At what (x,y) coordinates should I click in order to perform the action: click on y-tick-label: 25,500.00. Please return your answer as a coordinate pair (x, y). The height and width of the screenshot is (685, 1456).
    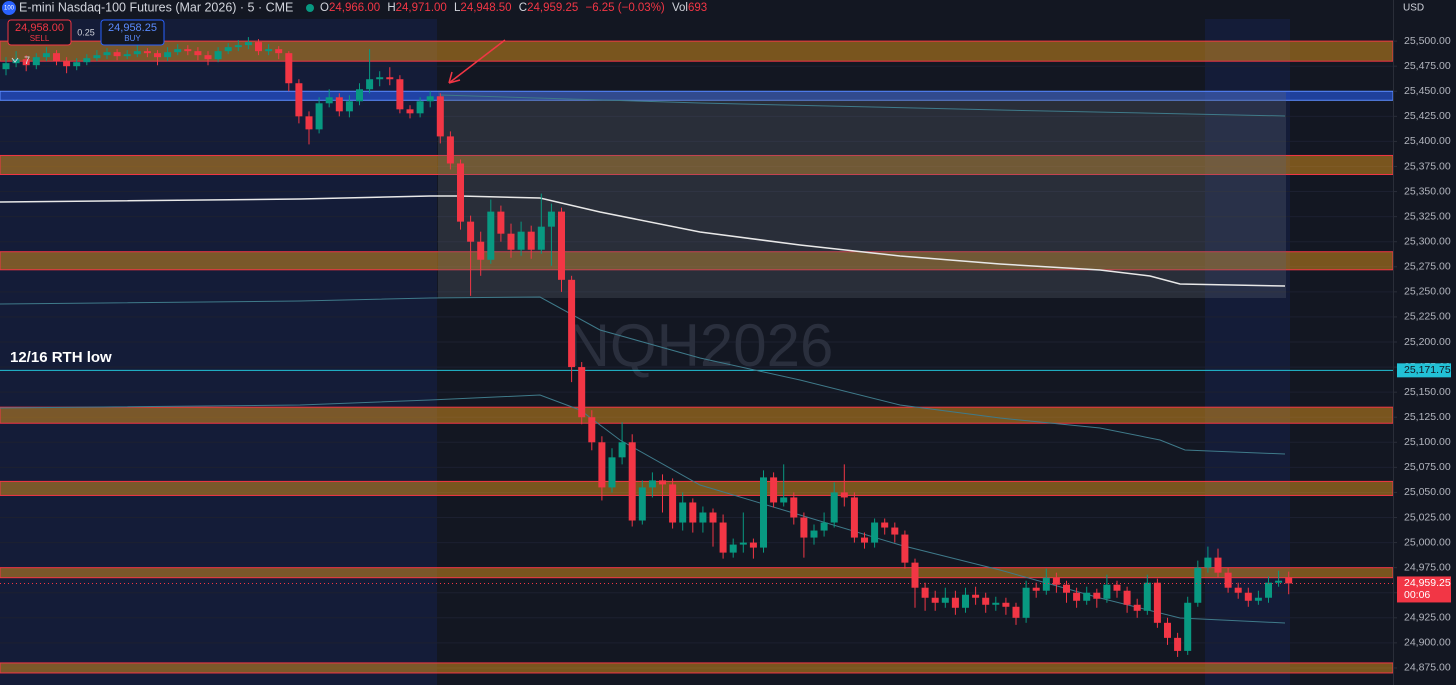
    Looking at the image, I should click on (1427, 41).